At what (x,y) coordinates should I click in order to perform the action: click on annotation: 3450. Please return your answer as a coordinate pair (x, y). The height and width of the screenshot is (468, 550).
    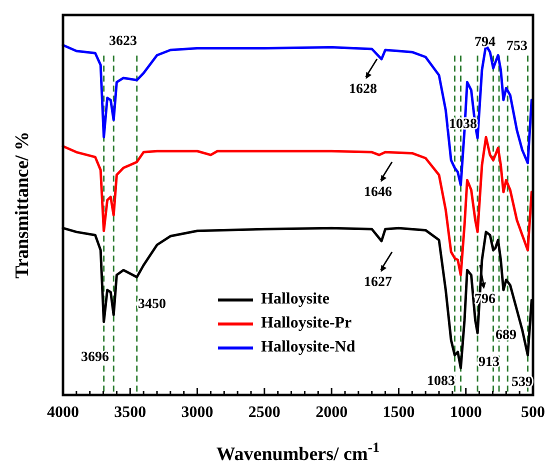
    Looking at the image, I should click on (152, 304).